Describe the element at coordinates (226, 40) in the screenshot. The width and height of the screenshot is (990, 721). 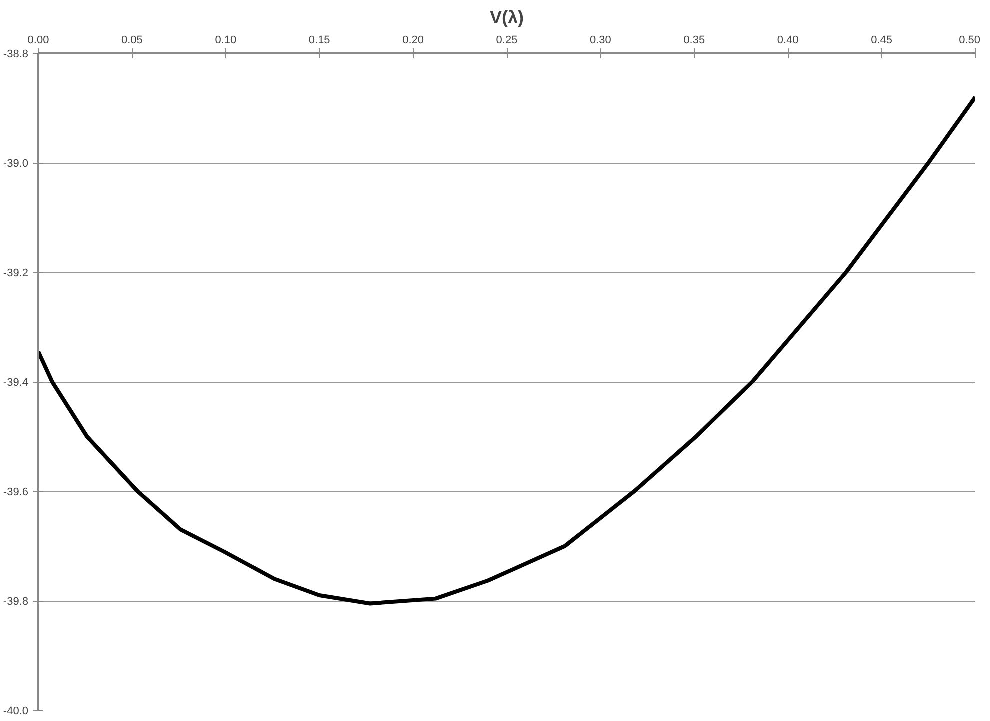
I see `x-tick-label: 0.10` at that location.